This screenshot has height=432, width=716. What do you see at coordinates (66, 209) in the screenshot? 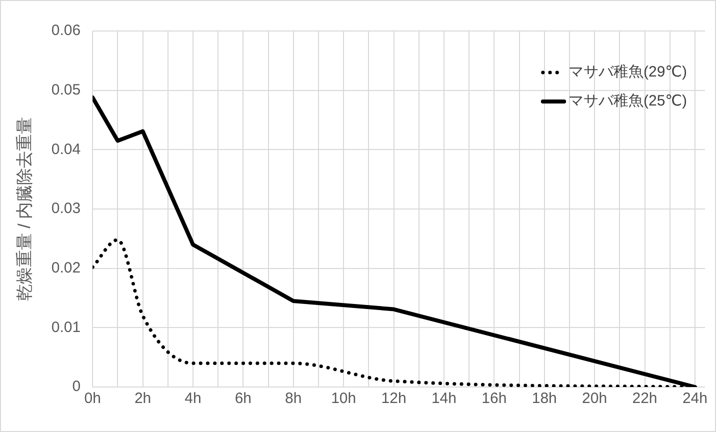
I see `y-tick-label: 0.03` at bounding box center [66, 209].